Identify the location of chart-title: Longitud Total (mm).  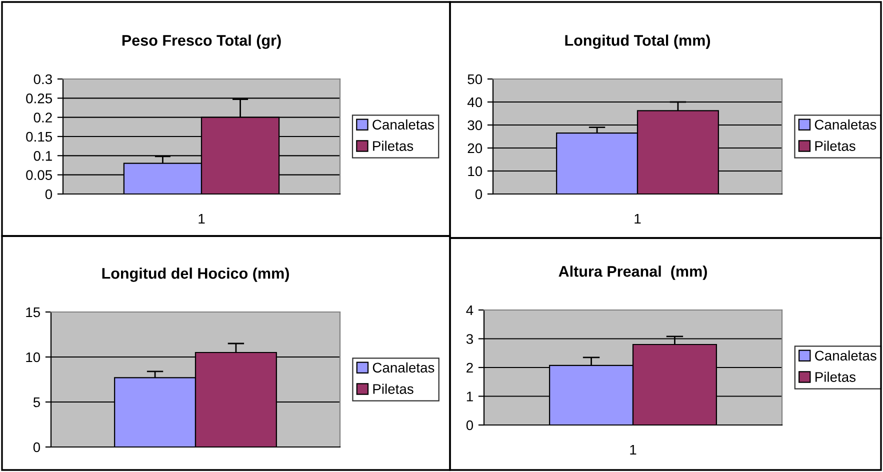
(637, 41).